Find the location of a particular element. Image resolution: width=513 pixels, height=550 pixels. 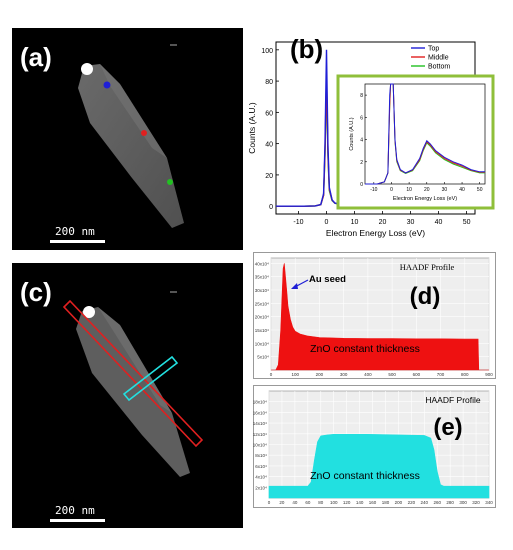

inset-x-tick-label: 20 is located at coordinates (427, 190).